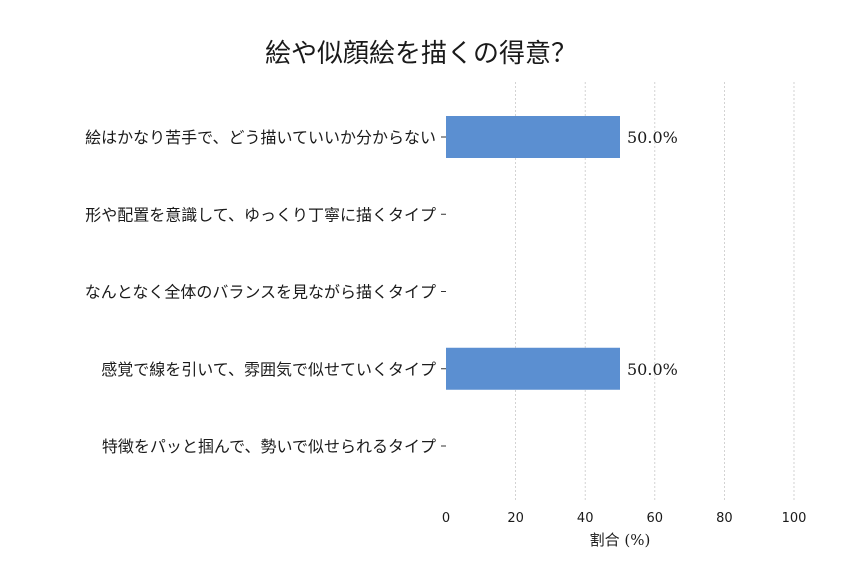 This screenshot has height=588, width=846. What do you see at coordinates (515, 518) in the screenshot?
I see `x-tick-label: 20` at bounding box center [515, 518].